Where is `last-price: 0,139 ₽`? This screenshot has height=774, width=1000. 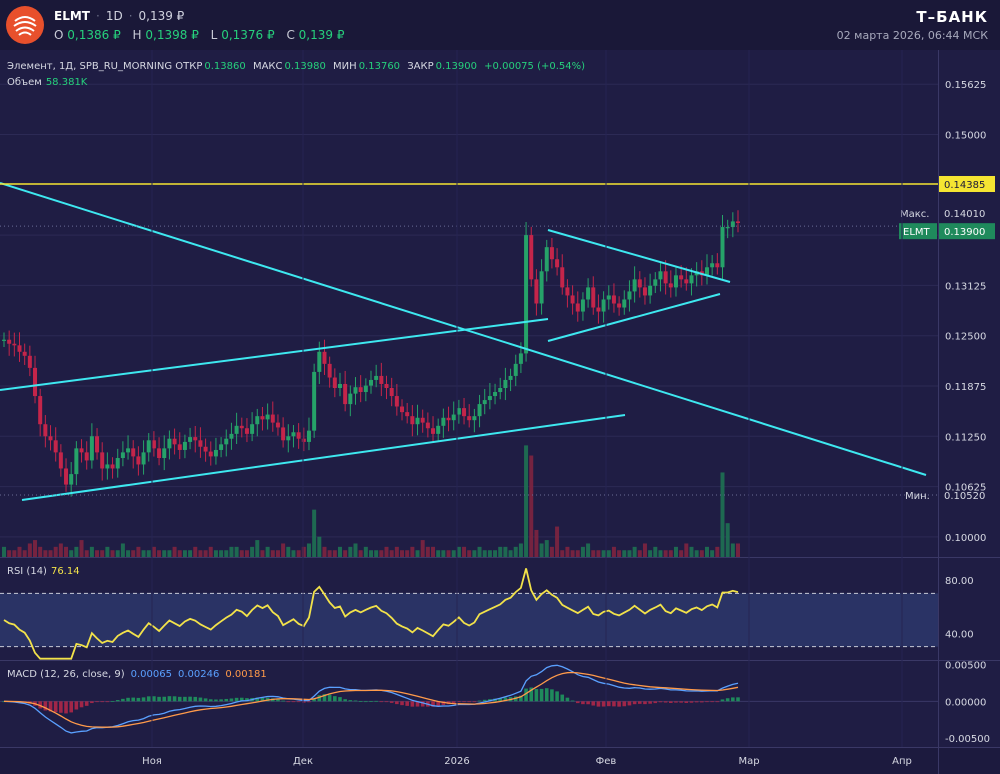
last-price: 0,139 ₽ is located at coordinates (161, 16).